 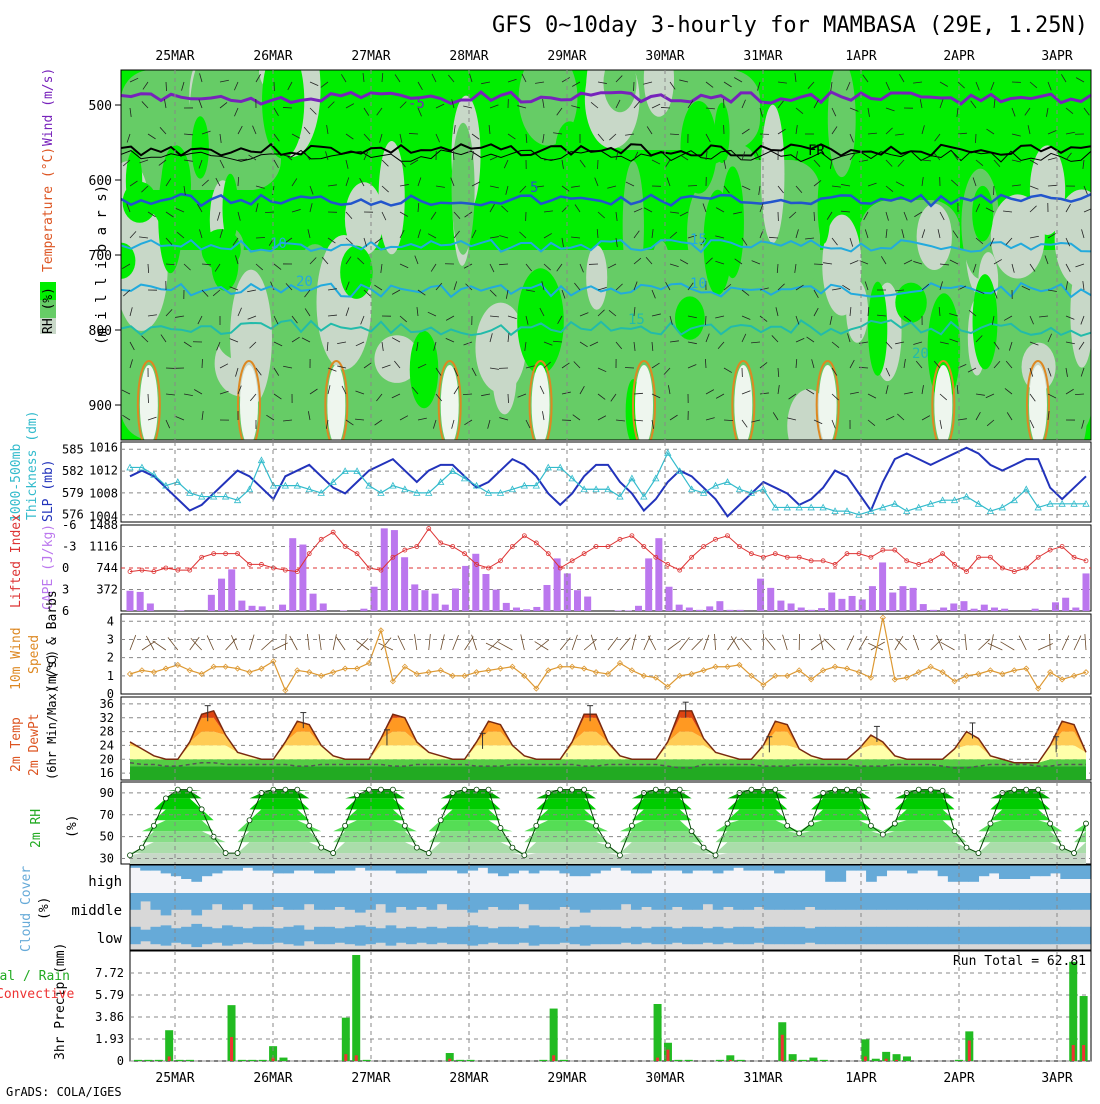 What do you see at coordinates (16, 658) in the screenshot?
I see `wind10m-axis-label: 10m Wind` at bounding box center [16, 658].